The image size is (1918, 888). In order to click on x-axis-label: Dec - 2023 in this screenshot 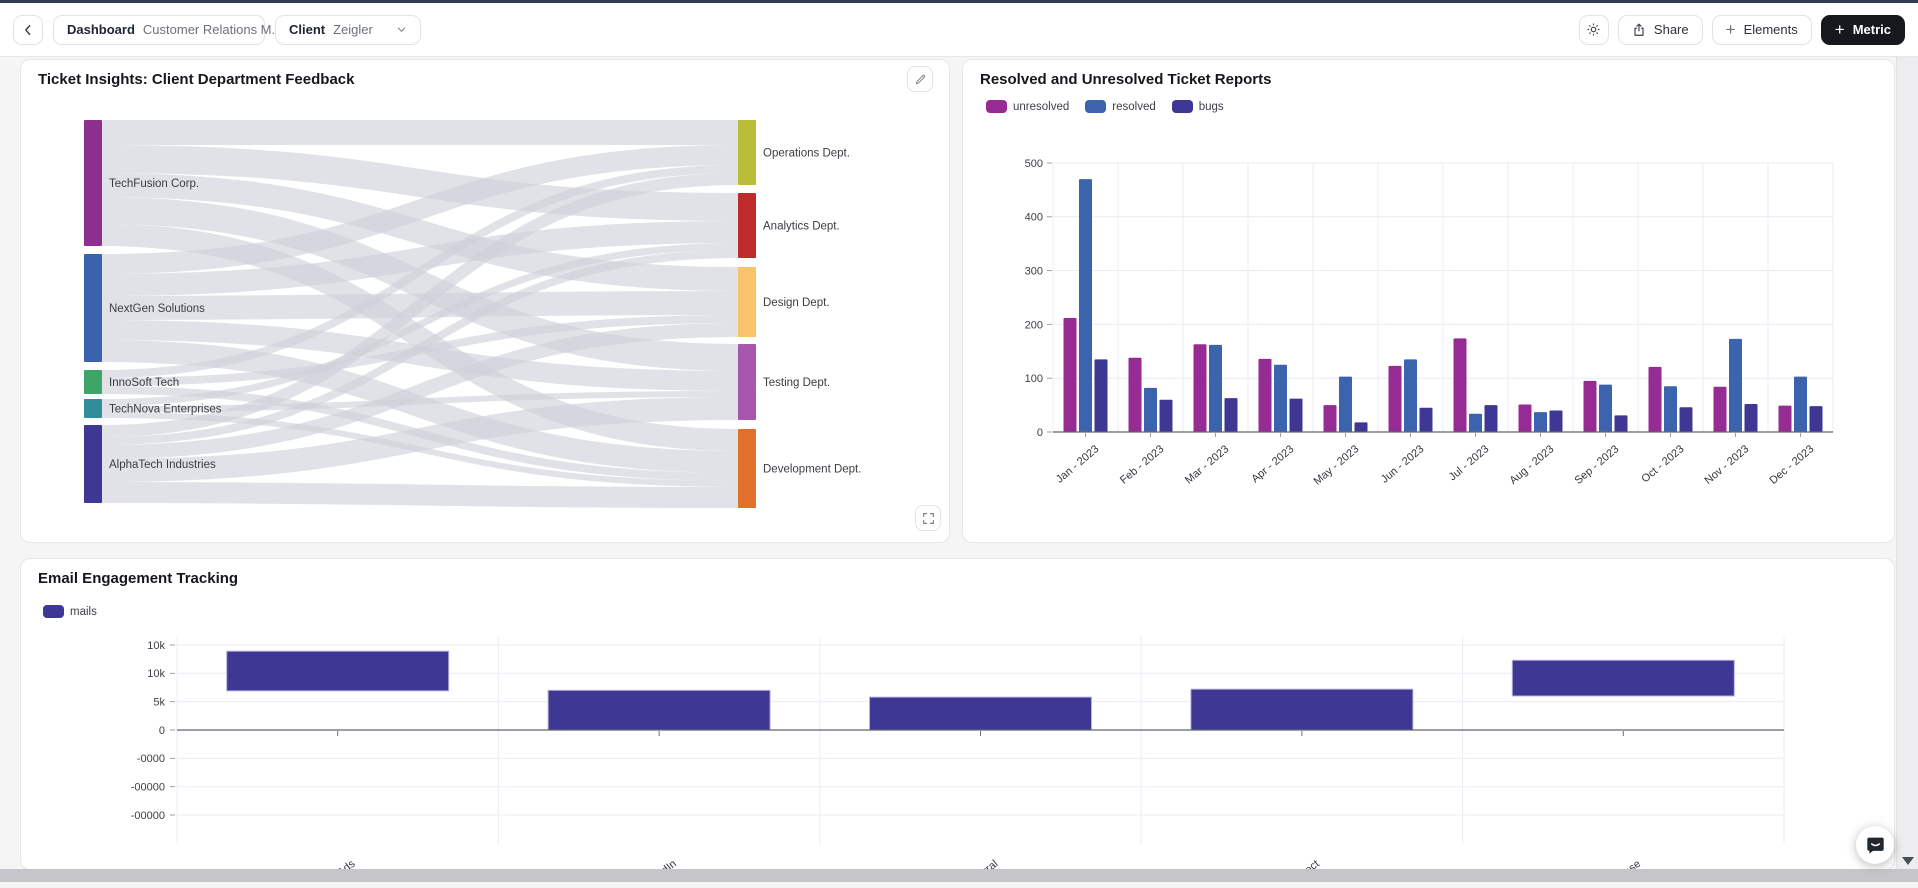, I will do `click(1791, 465)`.